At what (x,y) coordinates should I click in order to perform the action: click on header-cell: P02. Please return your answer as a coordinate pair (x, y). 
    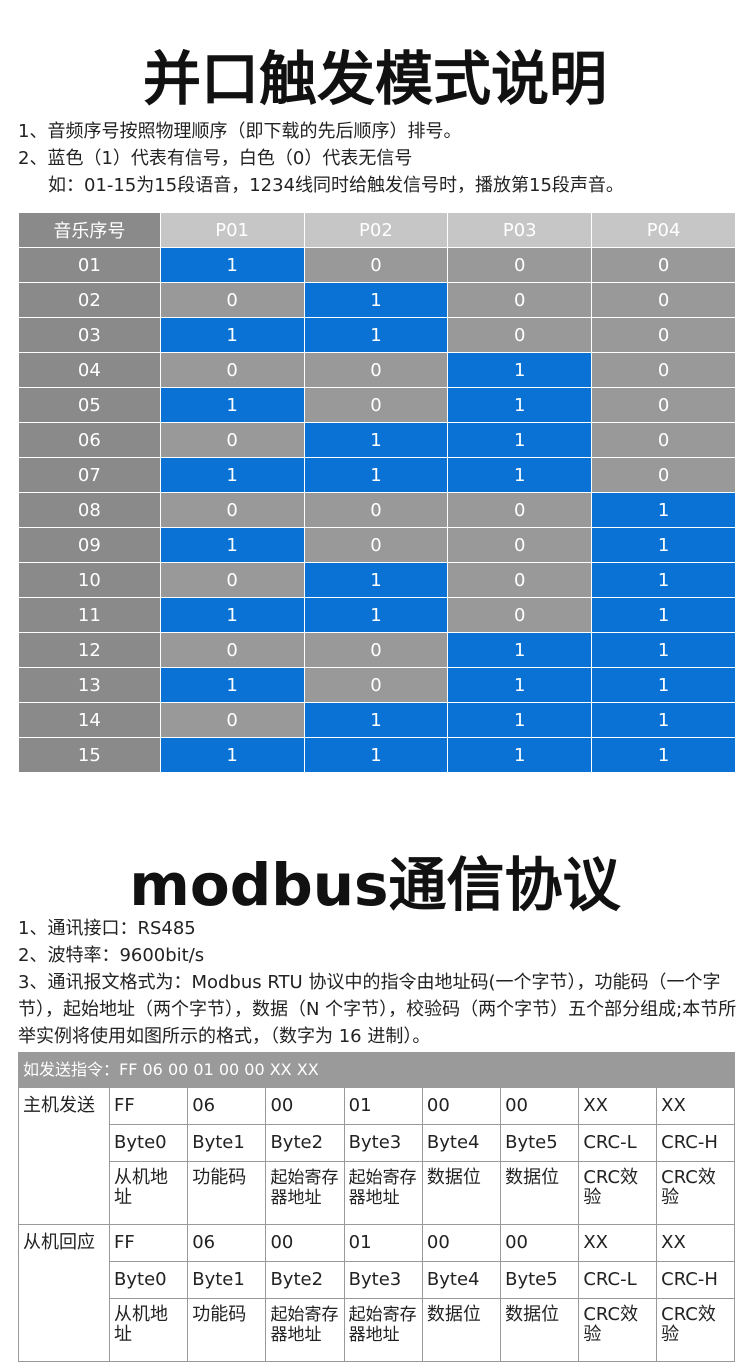
    Looking at the image, I should click on (376, 230).